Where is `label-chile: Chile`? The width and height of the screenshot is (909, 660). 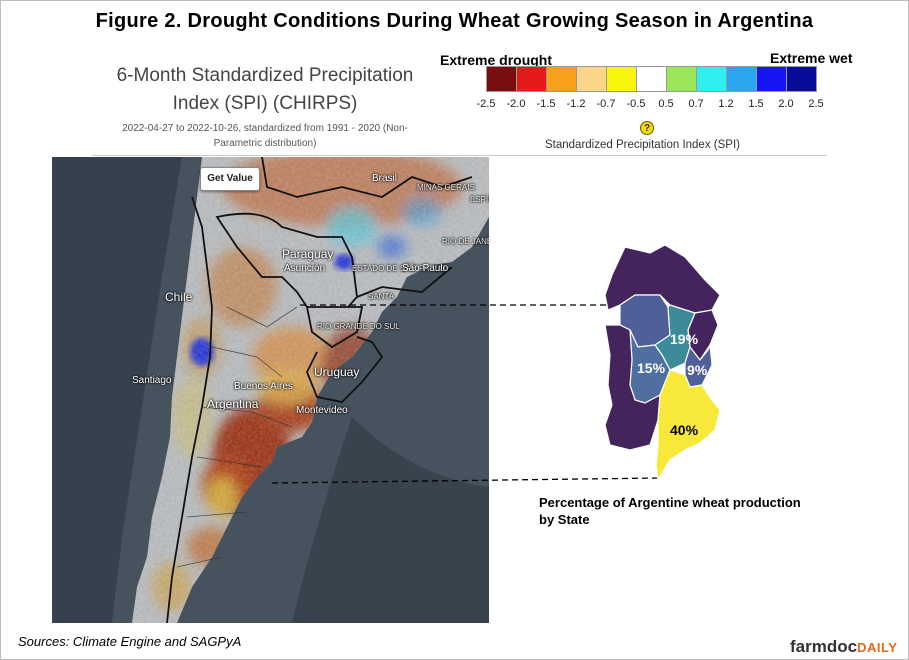 label-chile: Chile is located at coordinates (179, 297).